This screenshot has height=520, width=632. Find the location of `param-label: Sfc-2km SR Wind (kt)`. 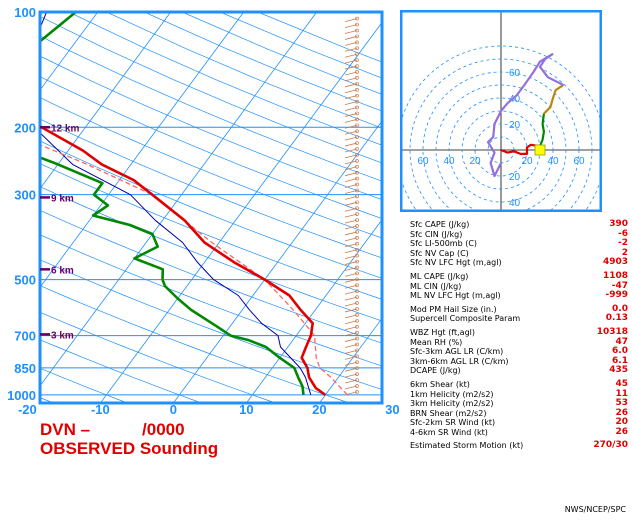

param-label: Sfc-2km SR Wind (kt) is located at coordinates (453, 423).